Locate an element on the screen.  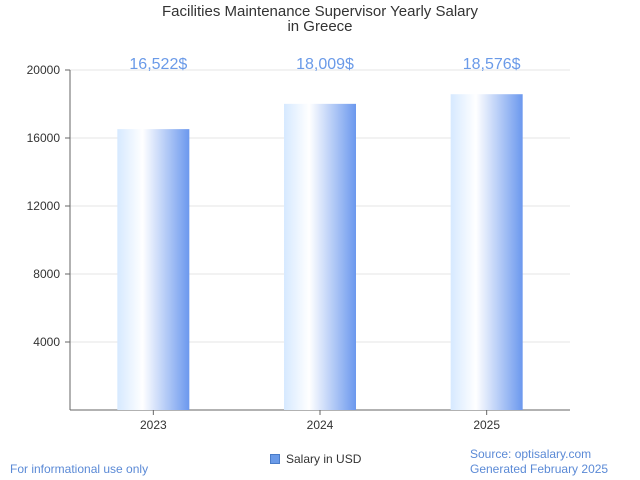
bar-2024 is located at coordinates (320, 257).